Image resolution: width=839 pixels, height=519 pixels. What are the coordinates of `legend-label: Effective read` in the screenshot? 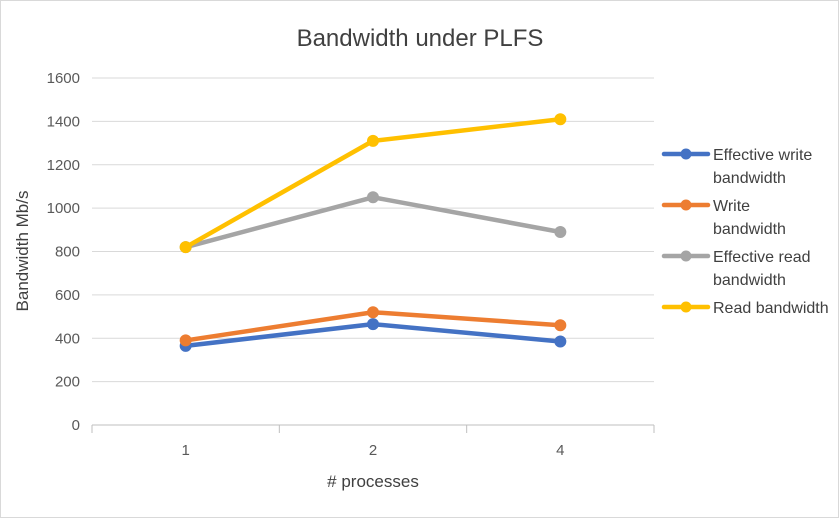 It's located at (762, 257).